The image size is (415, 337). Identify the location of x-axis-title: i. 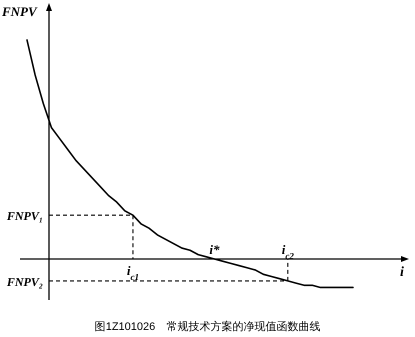
(402, 272).